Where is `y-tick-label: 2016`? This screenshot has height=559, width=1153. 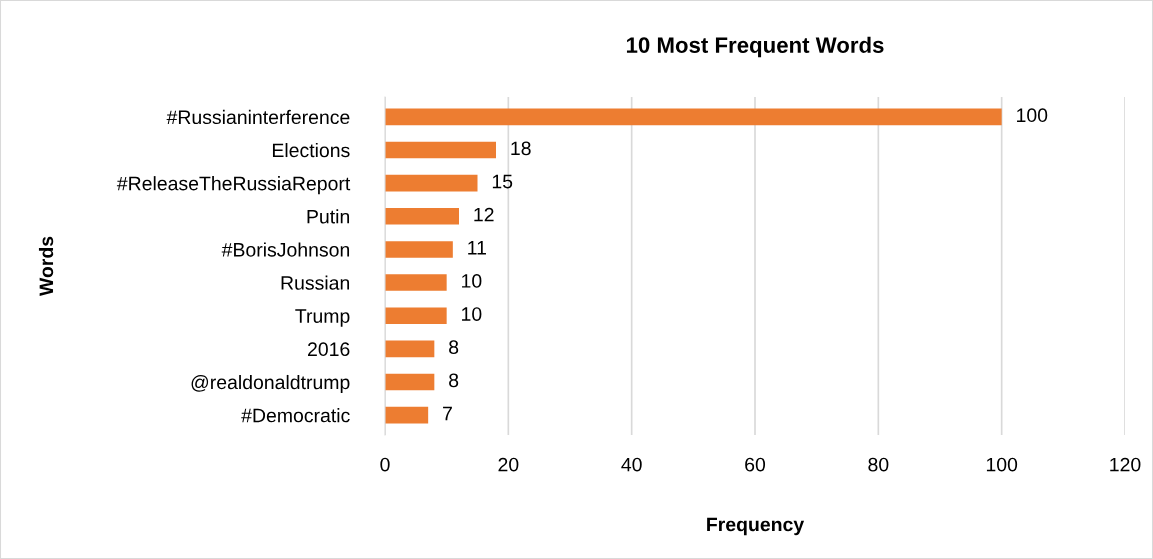 y-tick-label: 2016 is located at coordinates (329, 349).